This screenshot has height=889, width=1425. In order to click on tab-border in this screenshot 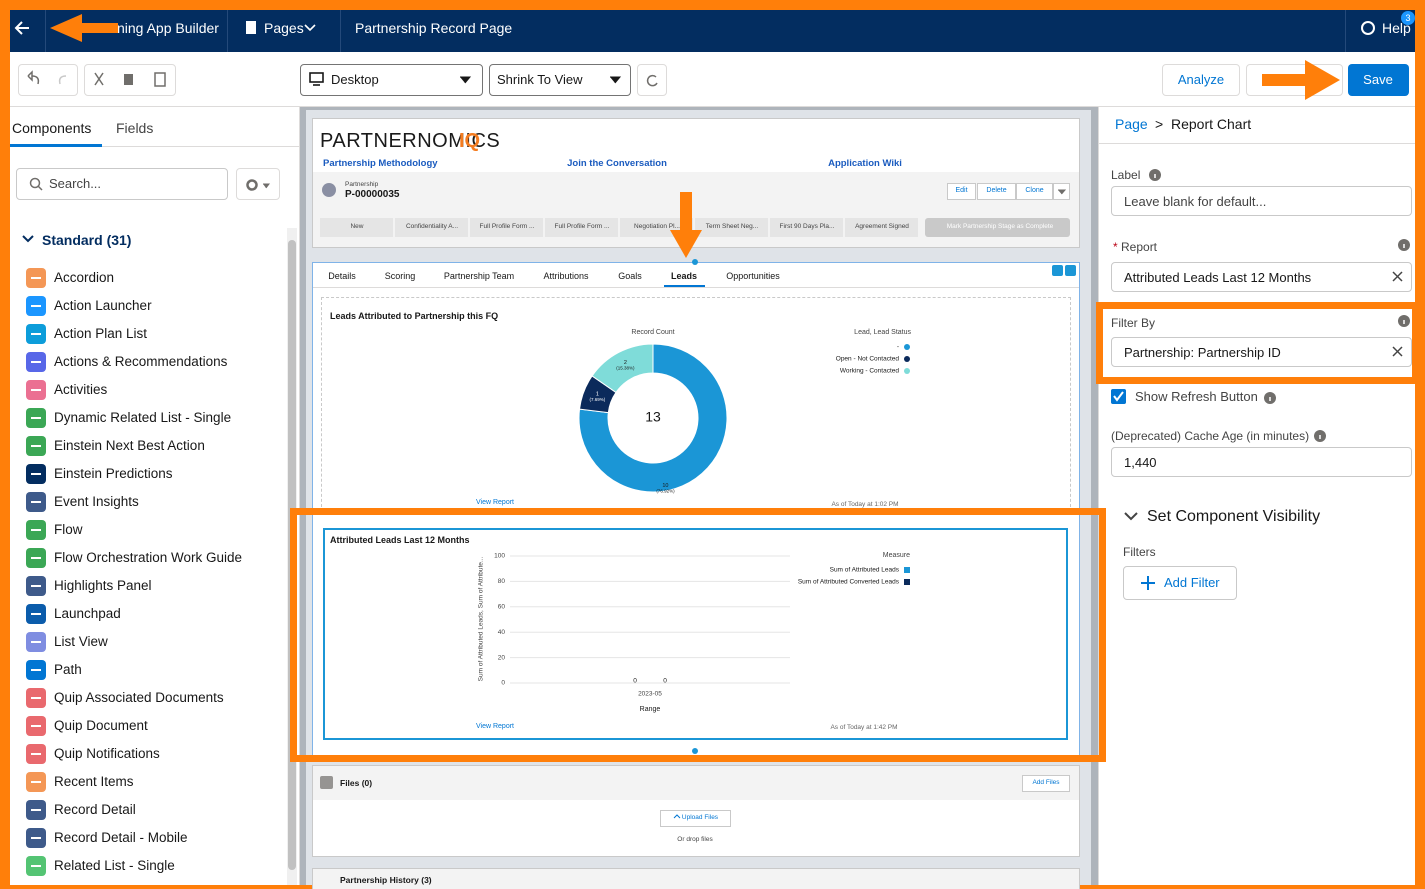, I will do `click(155, 146)`.